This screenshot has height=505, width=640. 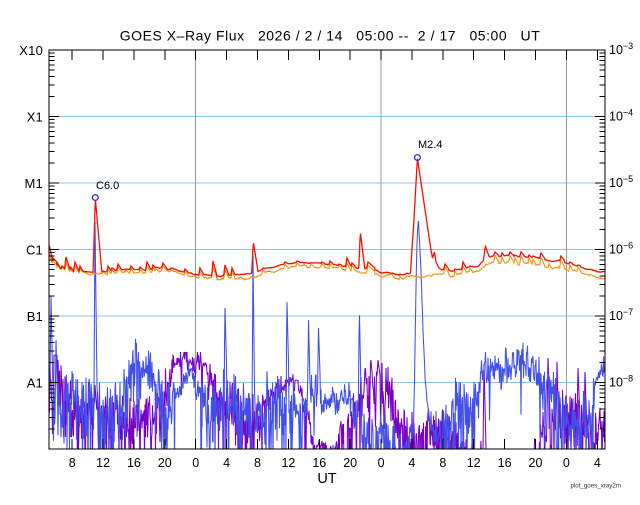 What do you see at coordinates (430, 145) in the screenshot?
I see `svg-text: M2.4` at bounding box center [430, 145].